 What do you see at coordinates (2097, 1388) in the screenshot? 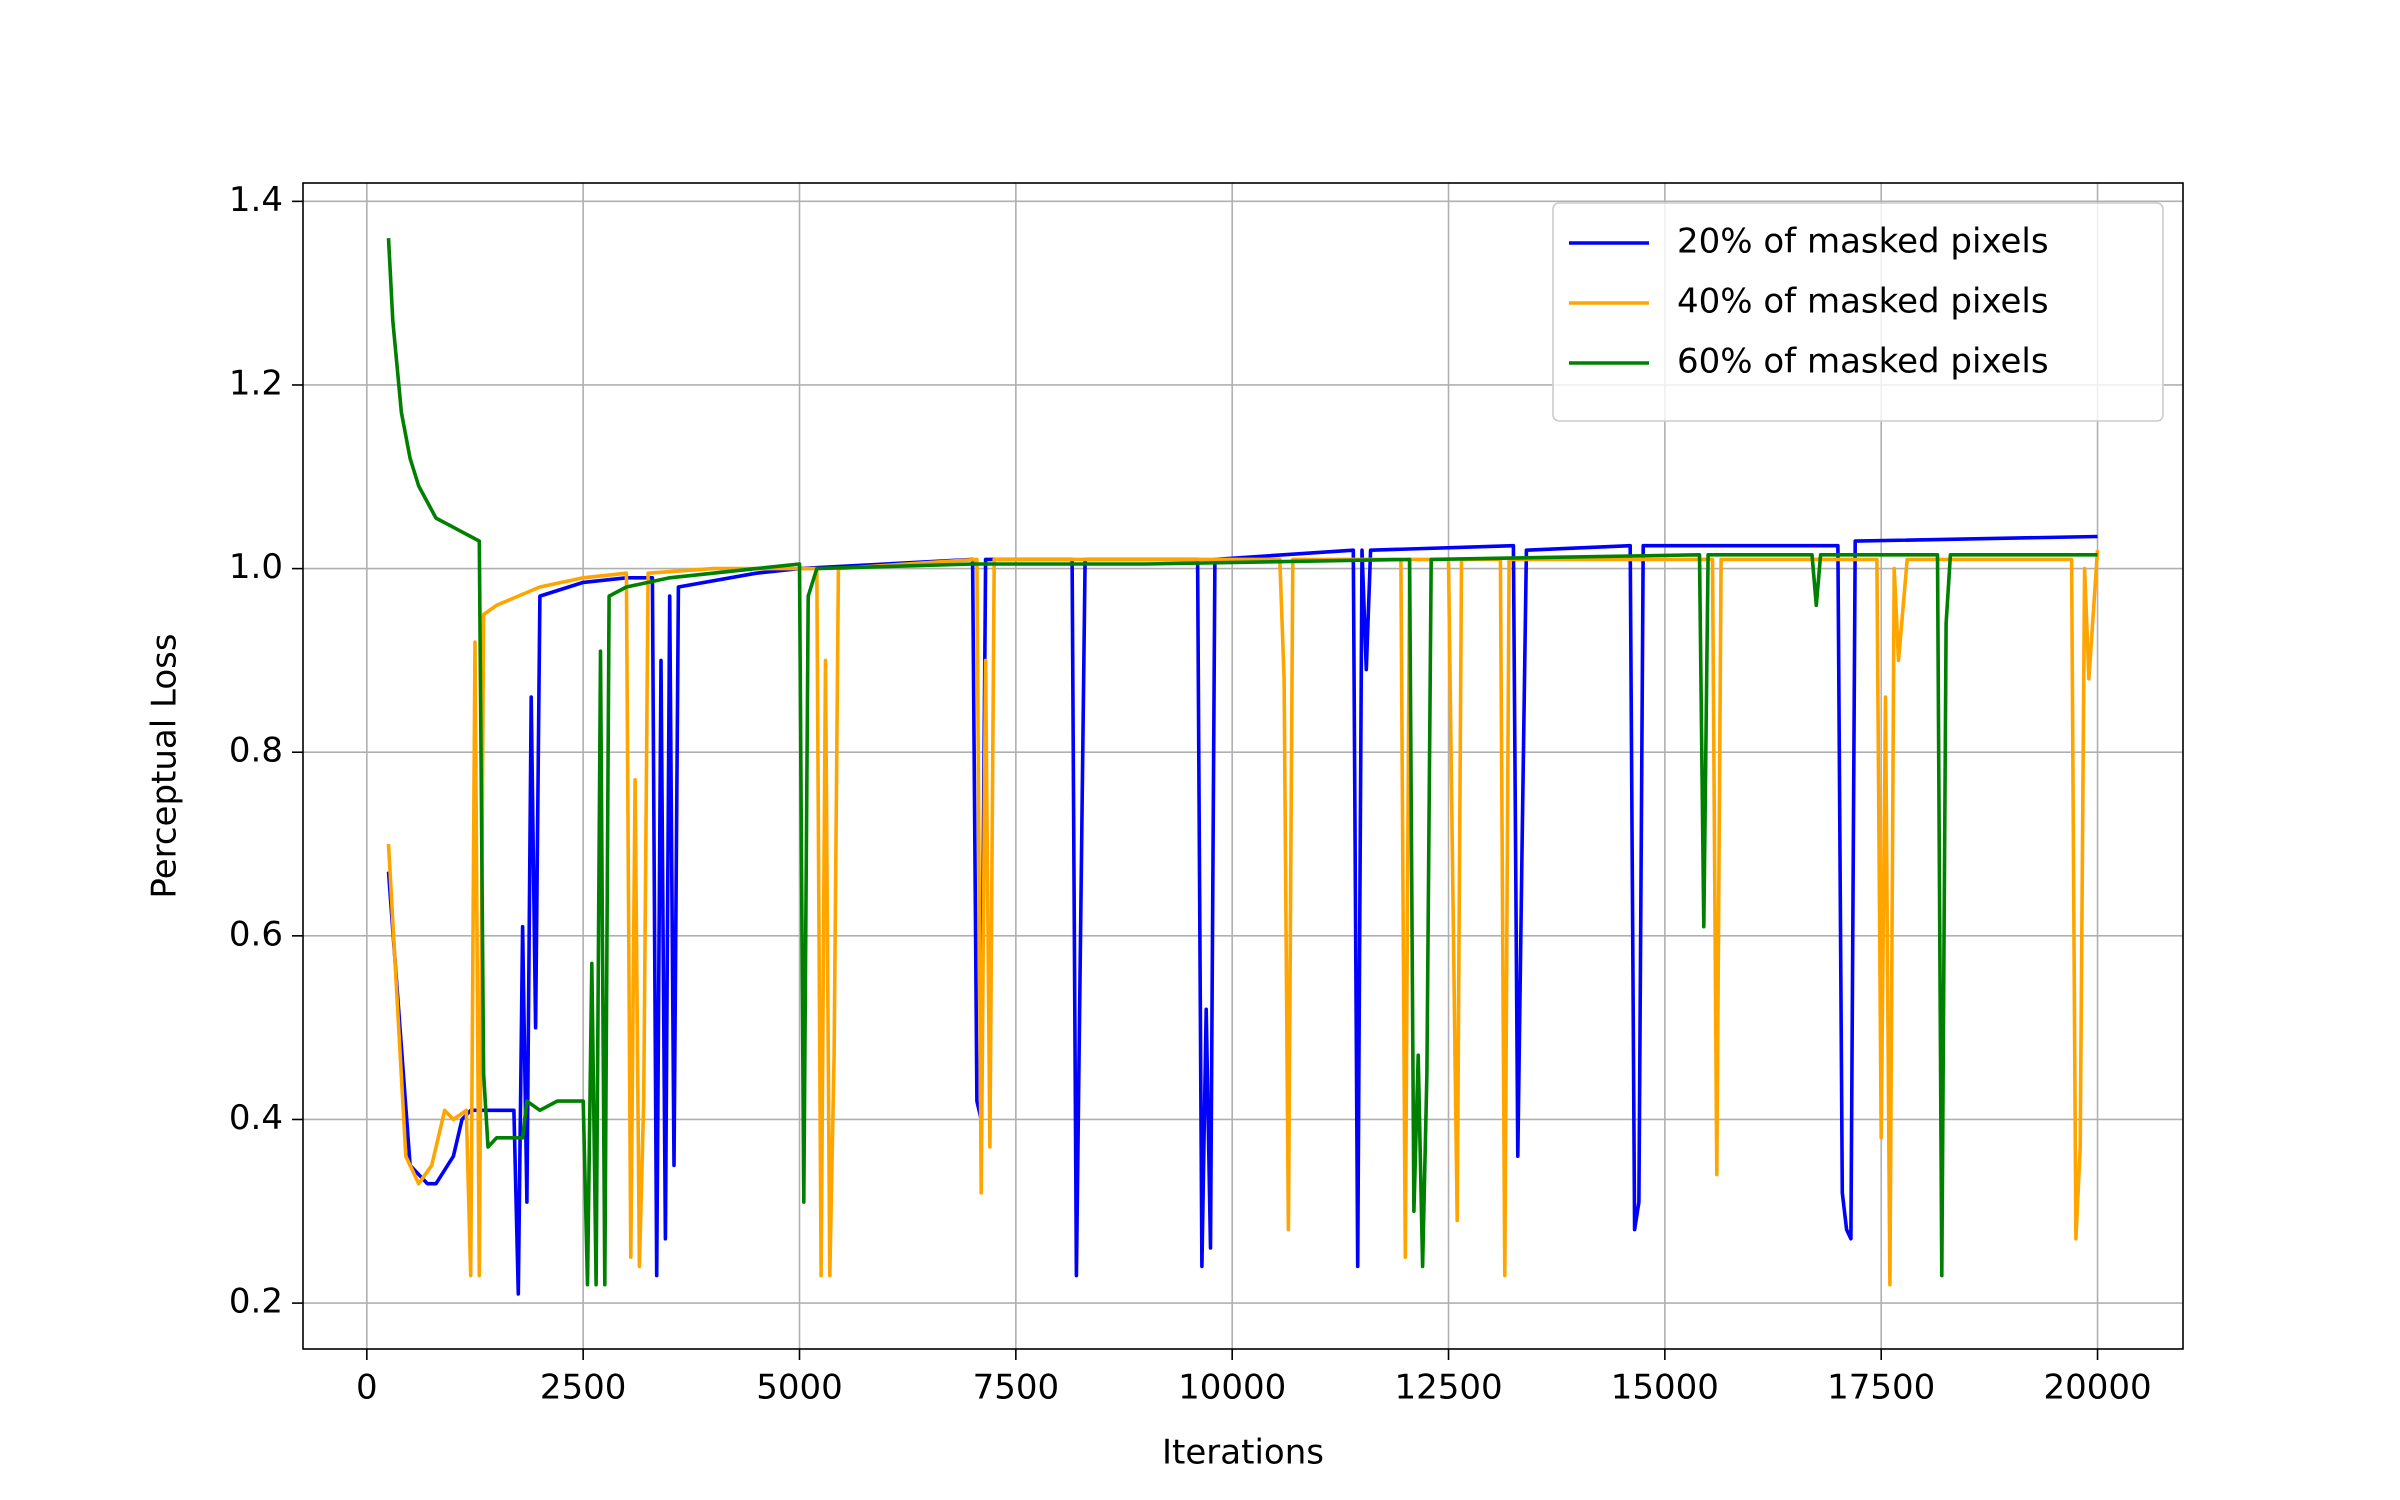
I see `x-tick-label: 20000` at bounding box center [2097, 1388].